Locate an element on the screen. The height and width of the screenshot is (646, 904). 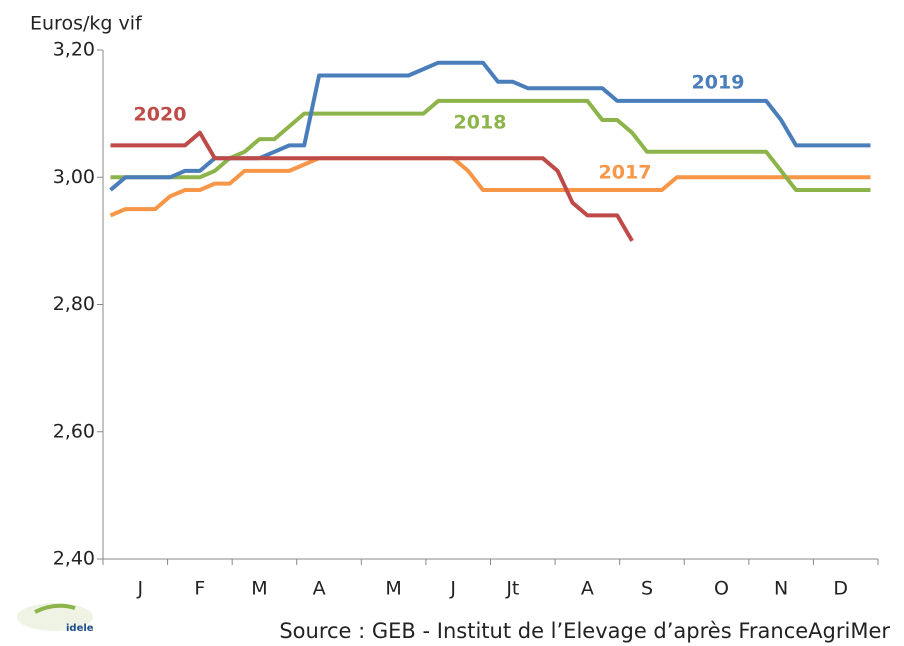
x-tick-label: S is located at coordinates (647, 589).